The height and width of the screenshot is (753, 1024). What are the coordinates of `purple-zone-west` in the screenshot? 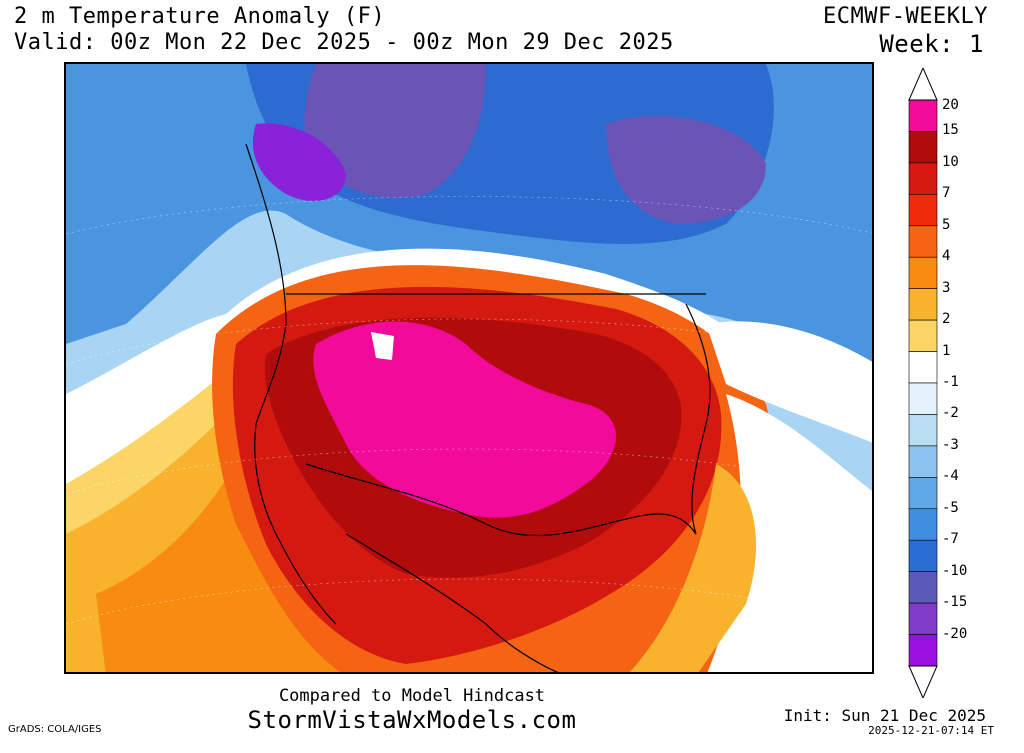 It's located at (395, 131).